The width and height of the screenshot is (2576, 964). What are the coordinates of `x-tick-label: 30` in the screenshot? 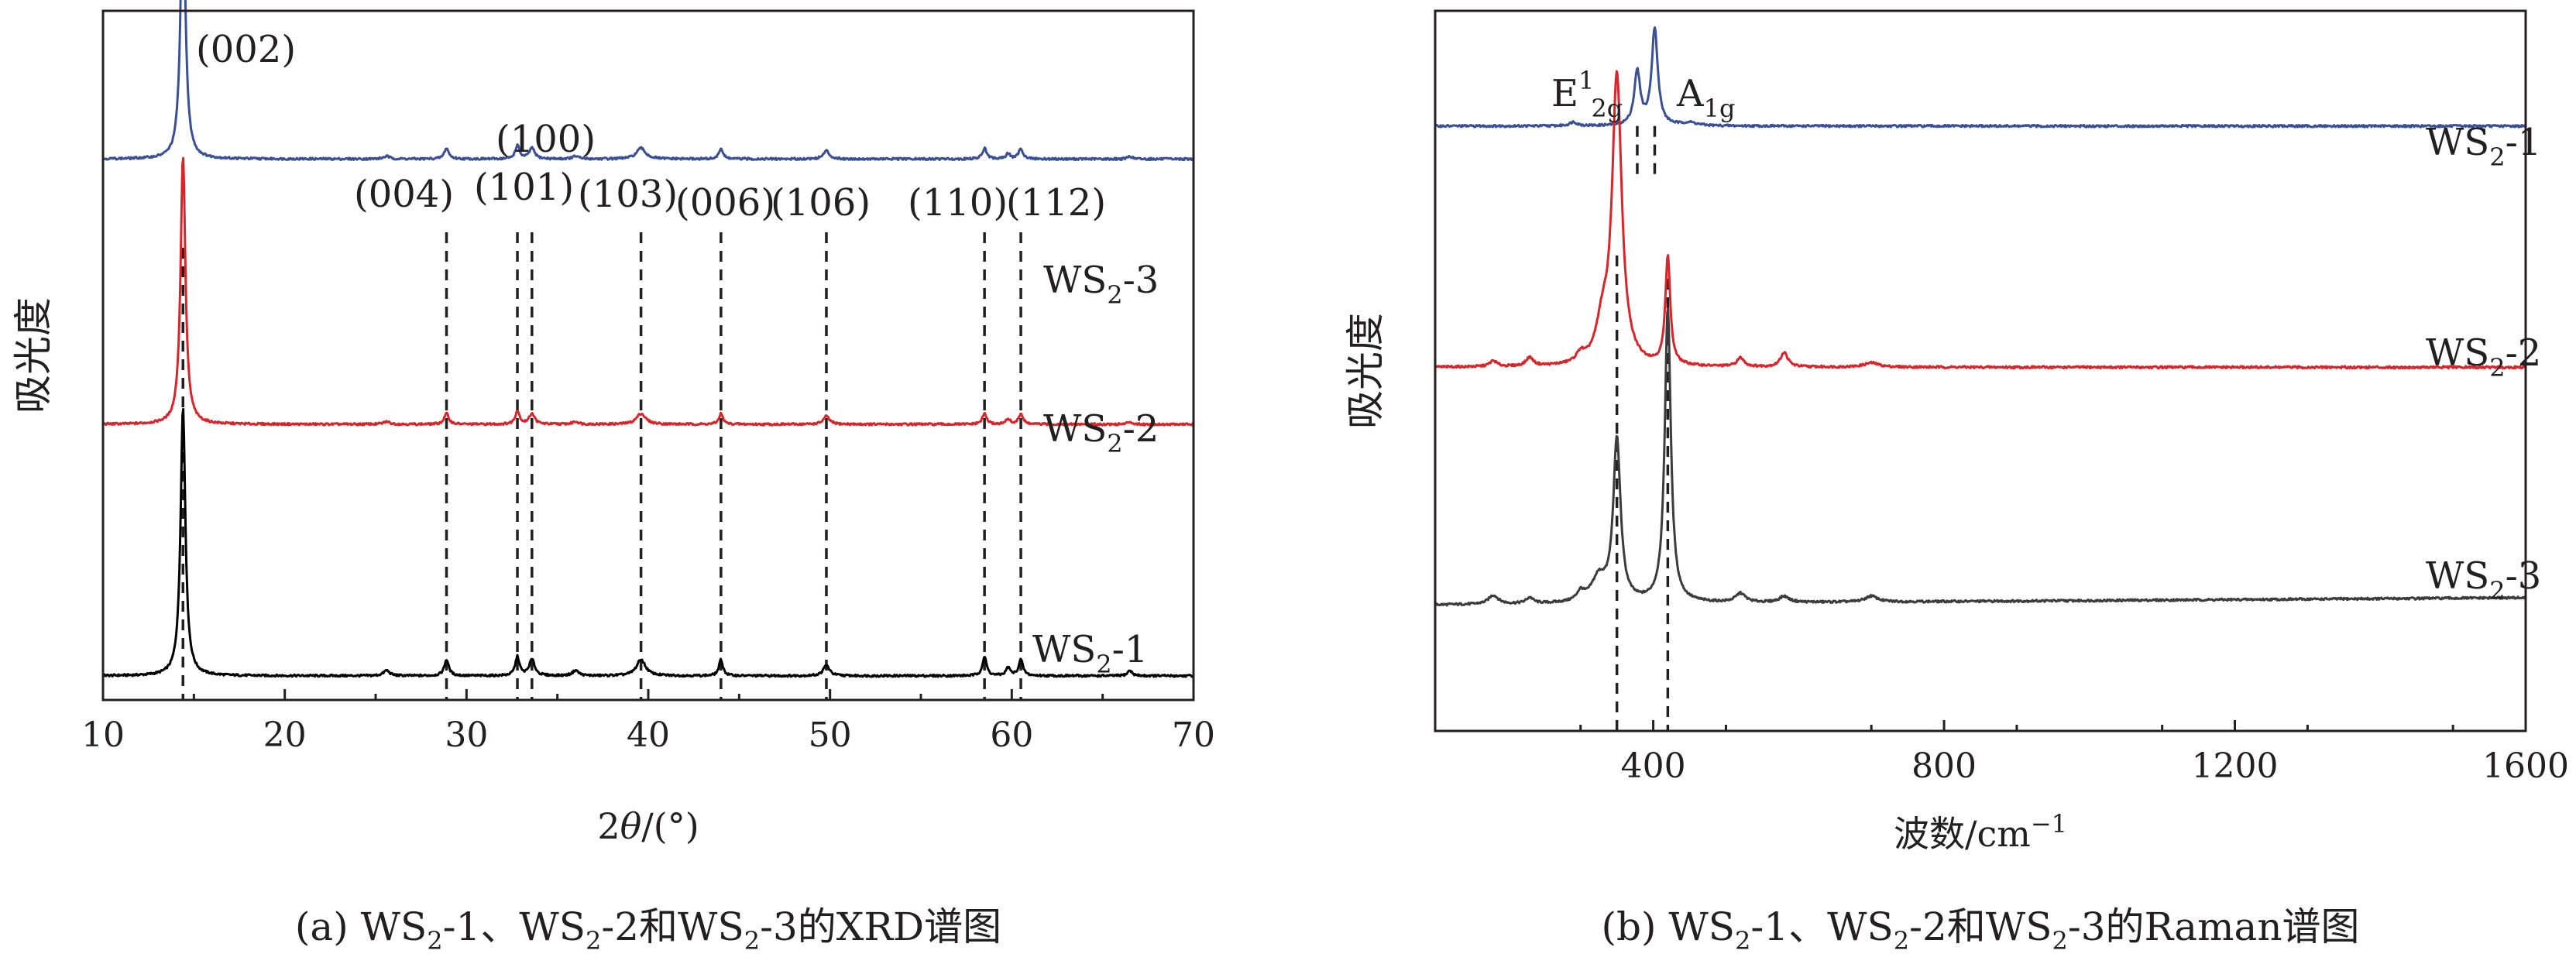 It's located at (466, 735).